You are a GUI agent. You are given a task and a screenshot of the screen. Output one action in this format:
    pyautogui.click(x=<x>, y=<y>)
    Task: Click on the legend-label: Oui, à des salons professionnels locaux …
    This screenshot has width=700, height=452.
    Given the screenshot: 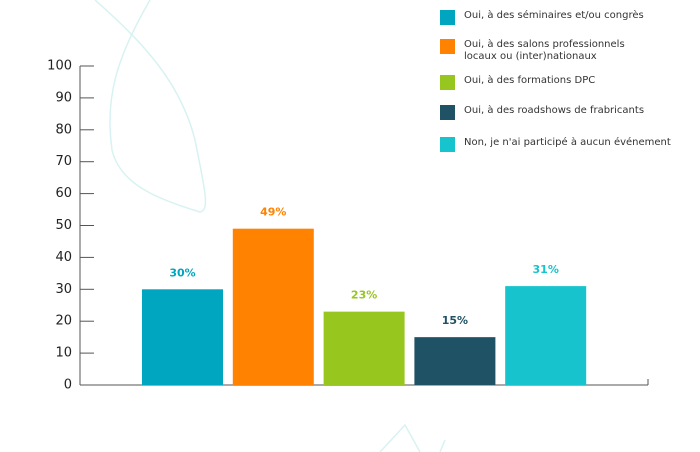 What is the action you would take?
    pyautogui.click(x=544, y=50)
    